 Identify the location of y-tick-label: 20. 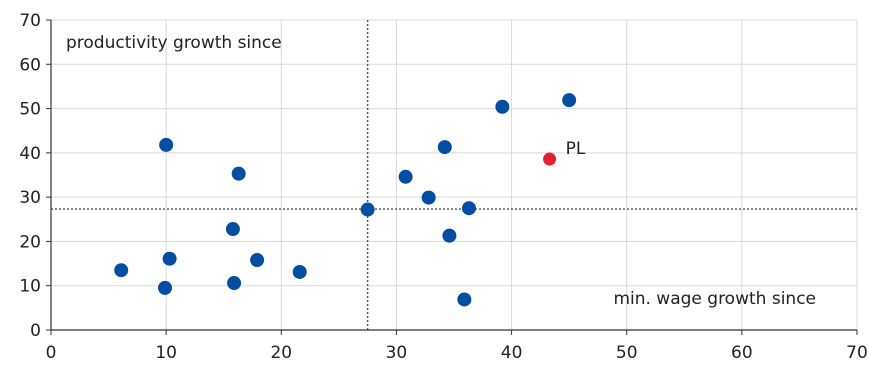
(30, 242).